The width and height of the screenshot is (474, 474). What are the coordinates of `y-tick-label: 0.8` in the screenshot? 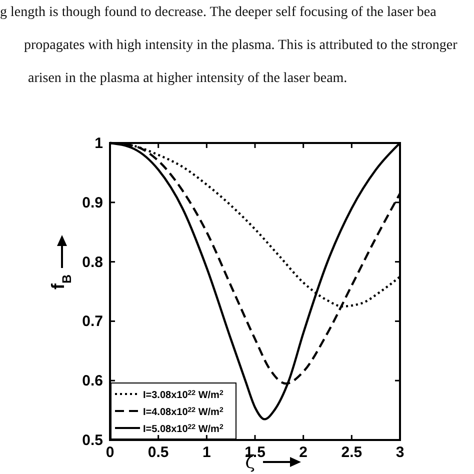 It's located at (92, 262).